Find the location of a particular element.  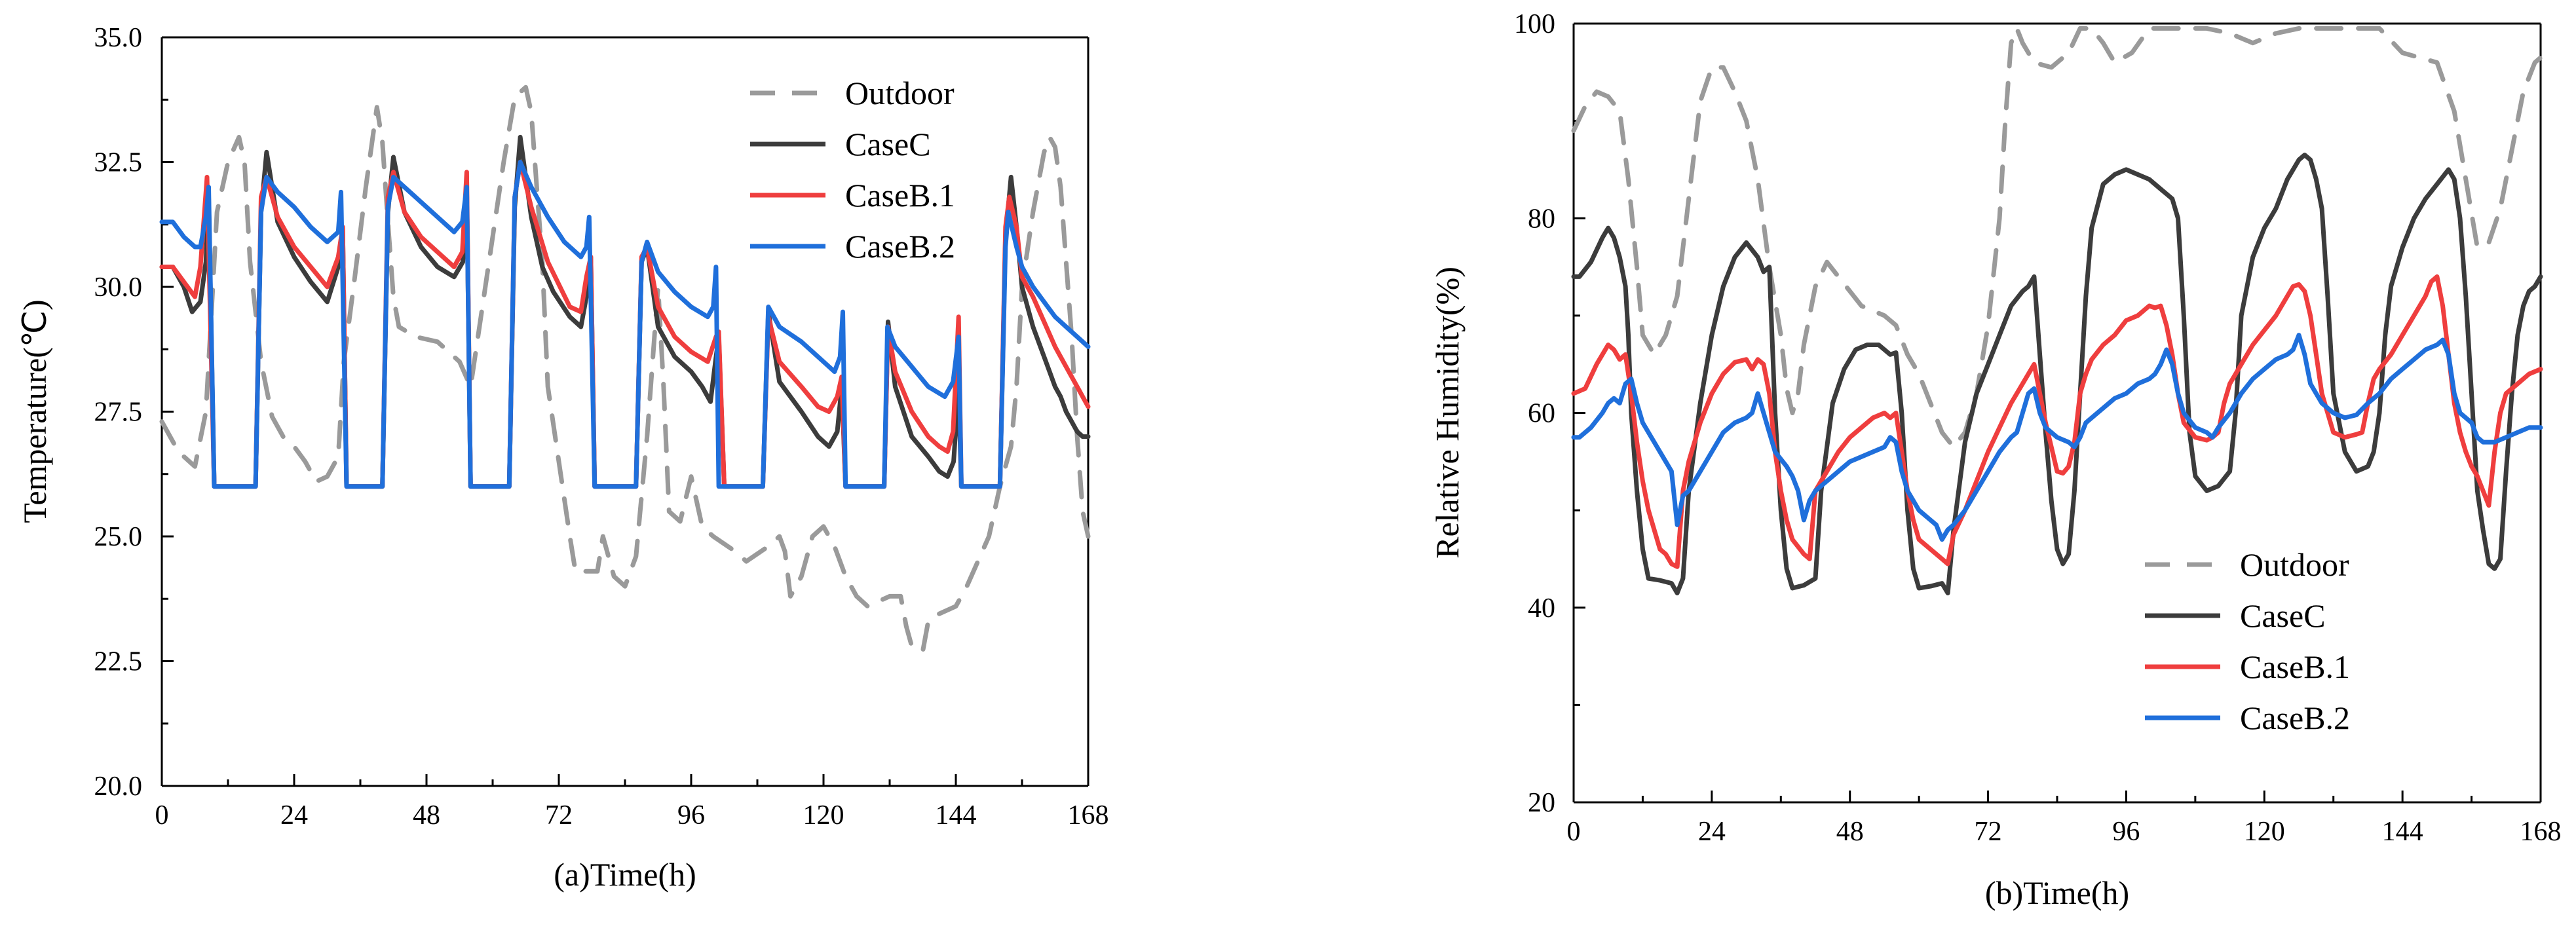

y-tick-label: 80 is located at coordinates (1541, 219).